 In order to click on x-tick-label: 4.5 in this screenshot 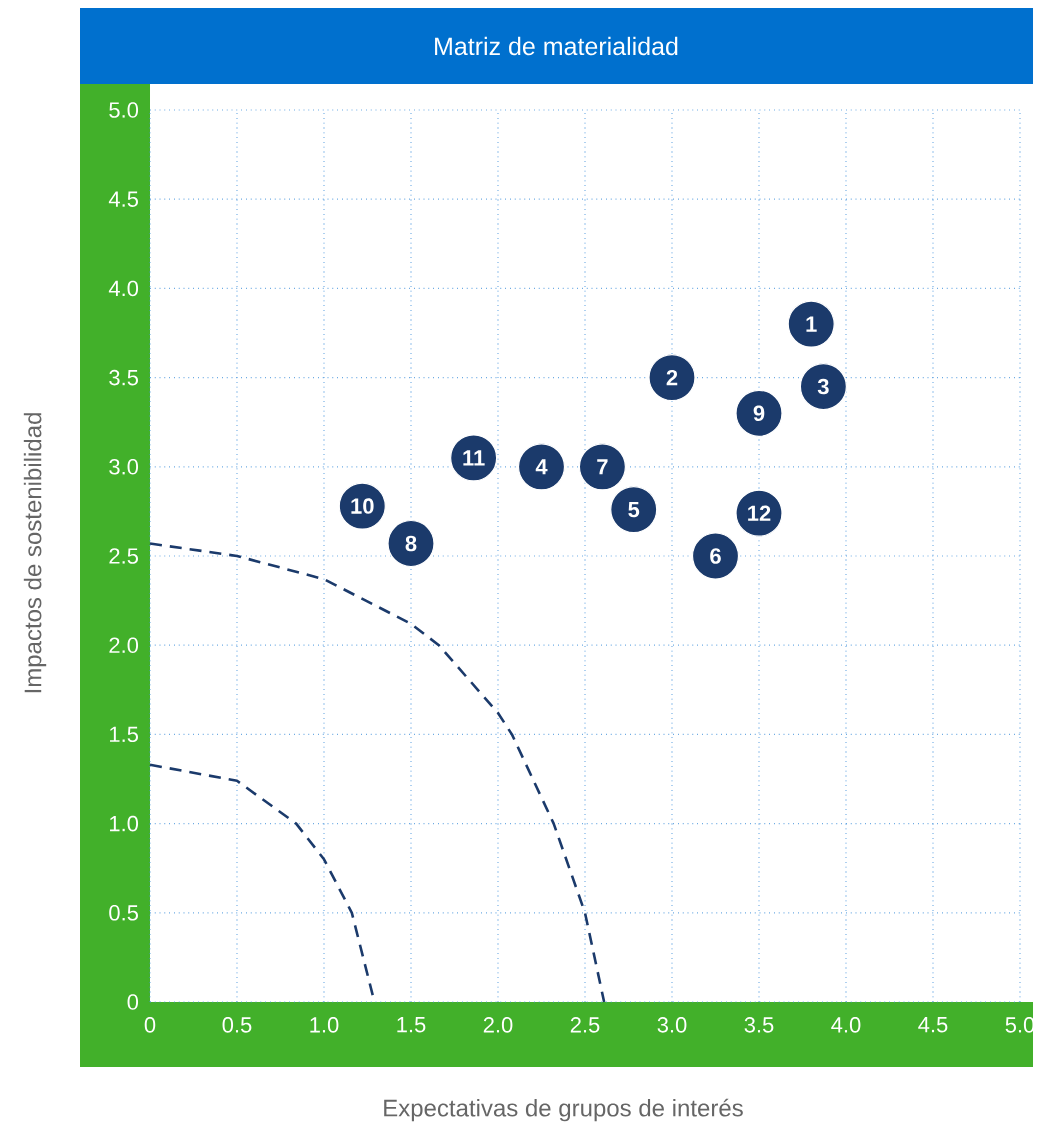, I will do `click(933, 1025)`.